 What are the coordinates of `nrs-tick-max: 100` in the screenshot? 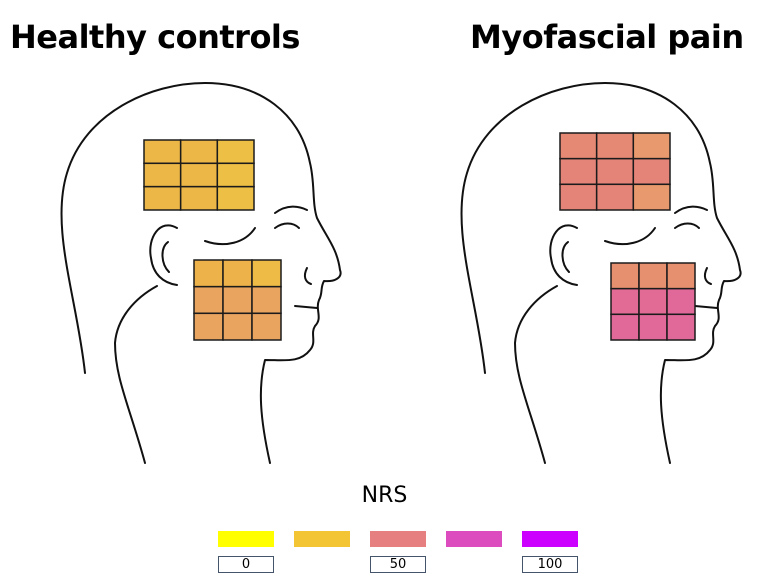 It's located at (550, 564).